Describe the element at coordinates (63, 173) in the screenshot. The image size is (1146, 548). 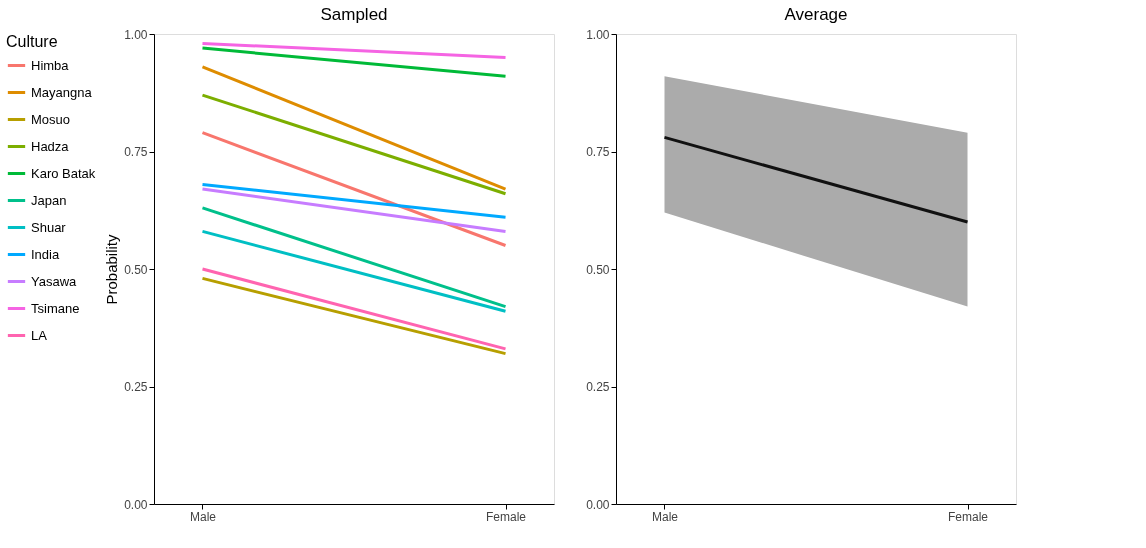
I see `legend-label: Karo Batak` at that location.